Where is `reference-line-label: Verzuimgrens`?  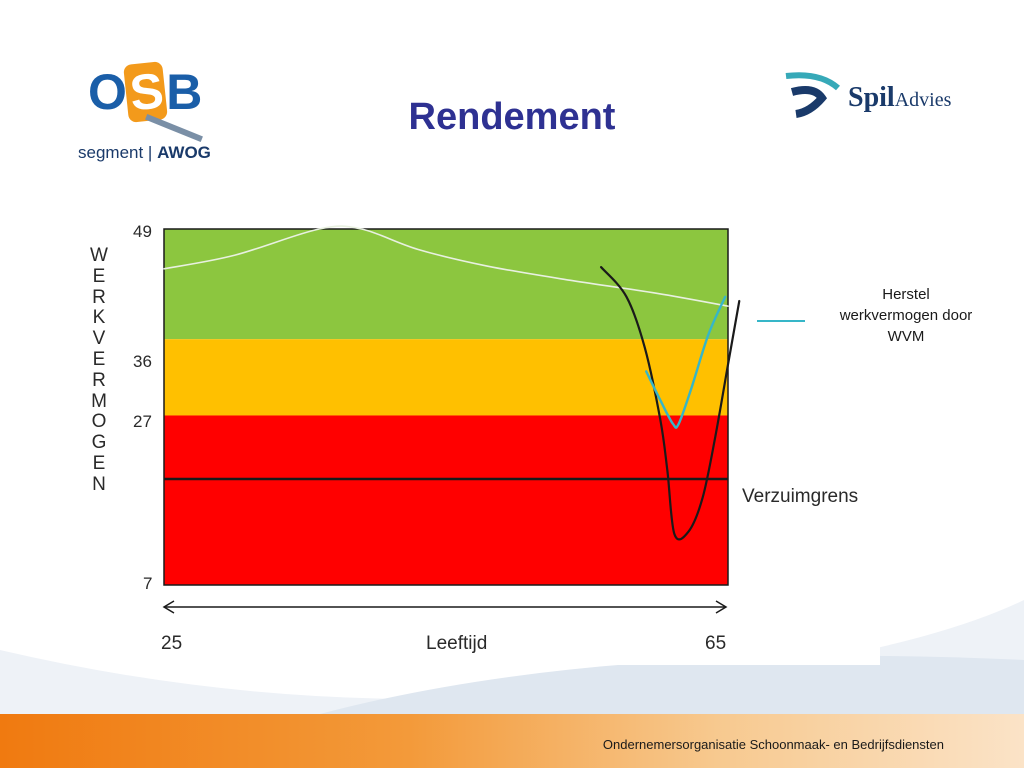 reference-line-label: Verzuimgrens is located at coordinates (800, 496).